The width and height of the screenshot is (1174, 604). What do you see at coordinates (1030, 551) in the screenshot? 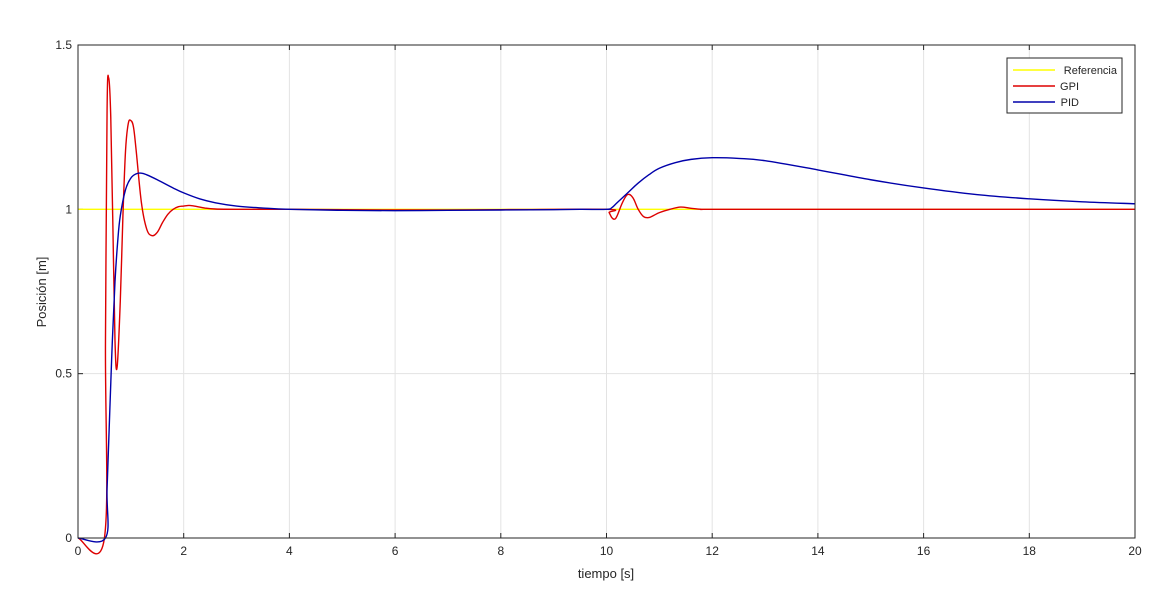
I see `x-tick-label: 18` at bounding box center [1030, 551].